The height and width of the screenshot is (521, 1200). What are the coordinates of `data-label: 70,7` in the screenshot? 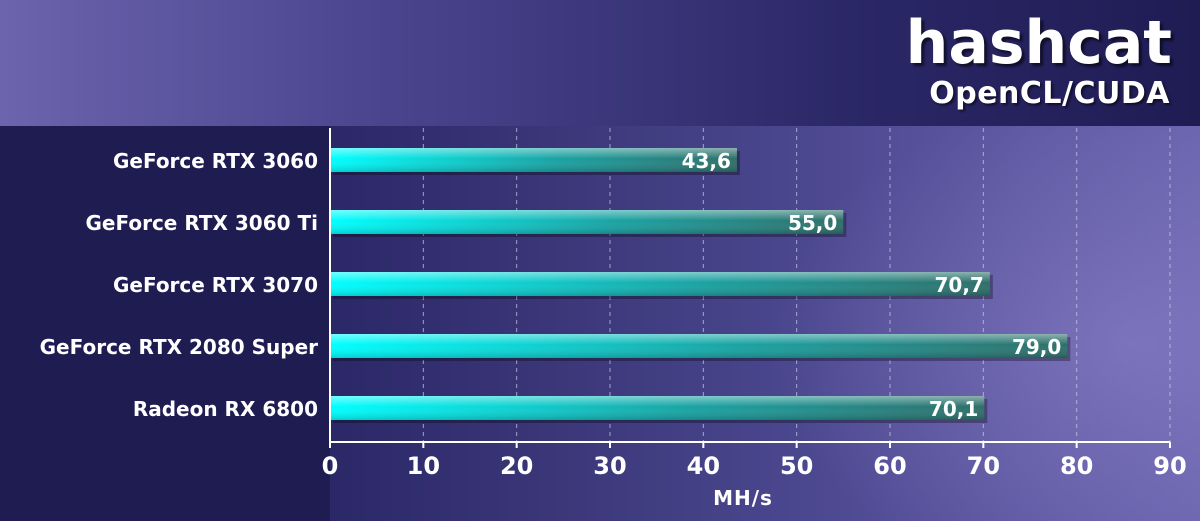 It's located at (959, 285).